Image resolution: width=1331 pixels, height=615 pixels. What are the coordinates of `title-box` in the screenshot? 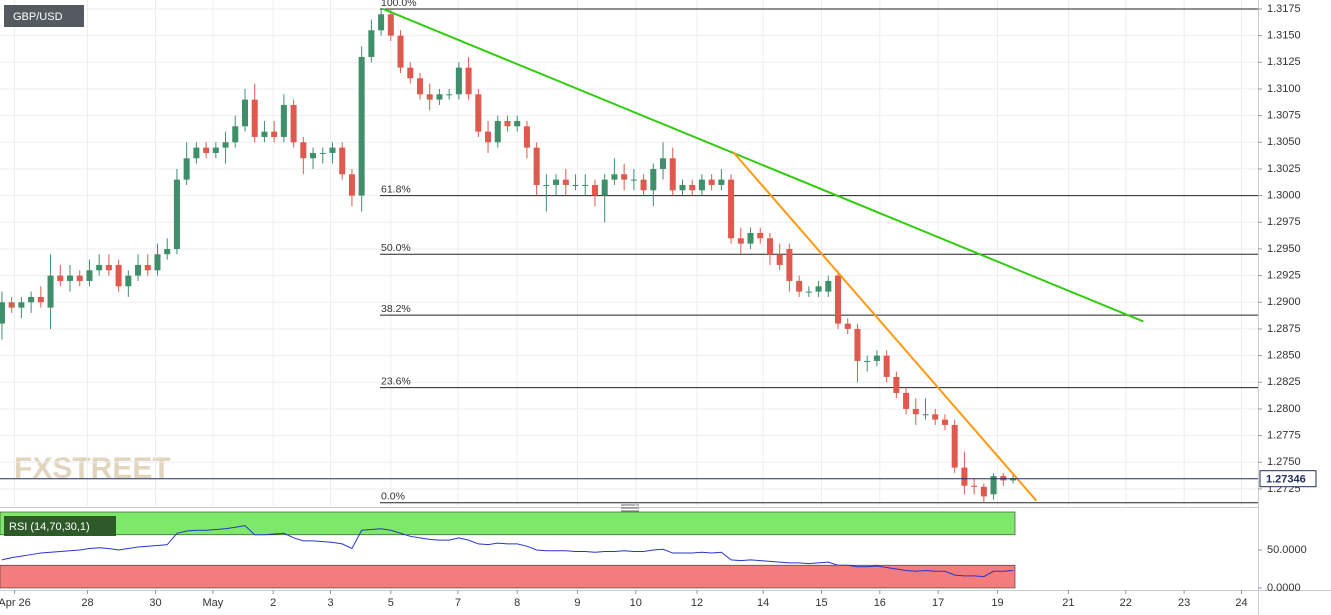 It's located at (44, 16).